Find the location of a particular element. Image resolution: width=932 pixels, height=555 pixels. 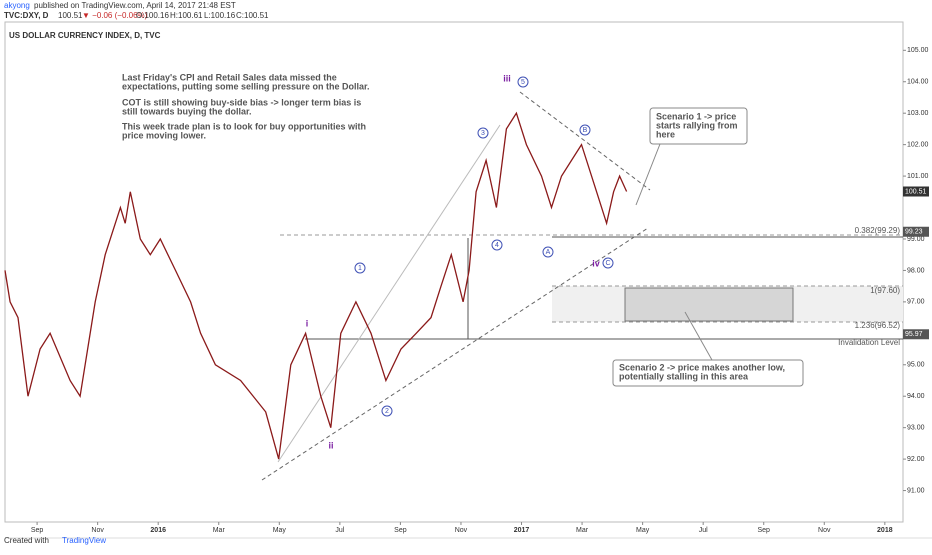

x-tick-label: 2018 is located at coordinates (885, 530).